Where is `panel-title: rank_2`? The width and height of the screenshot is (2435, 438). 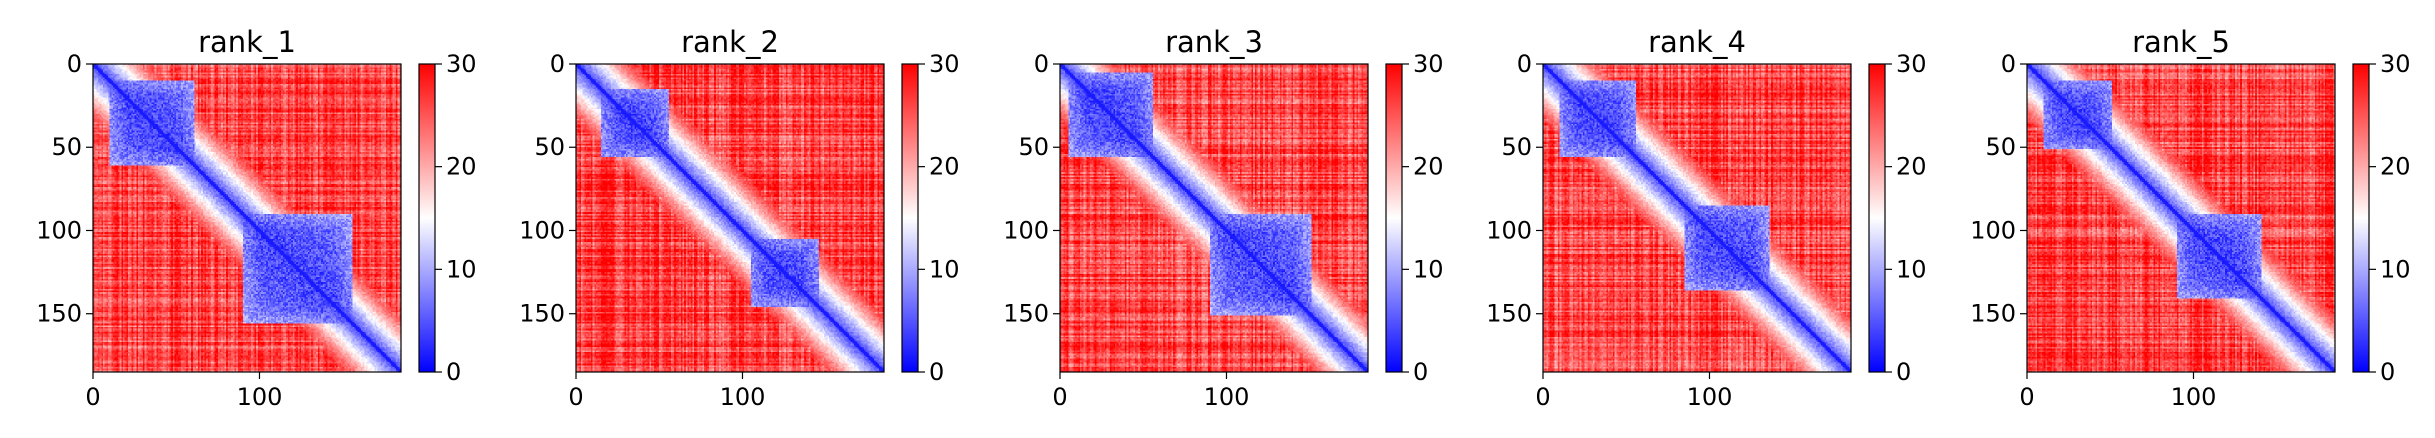 panel-title: rank_2 is located at coordinates (730, 42).